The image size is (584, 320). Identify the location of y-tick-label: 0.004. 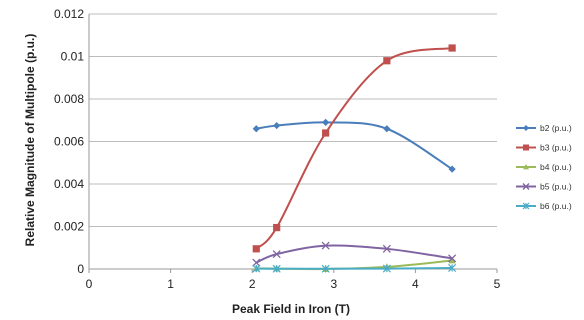
(69, 184).